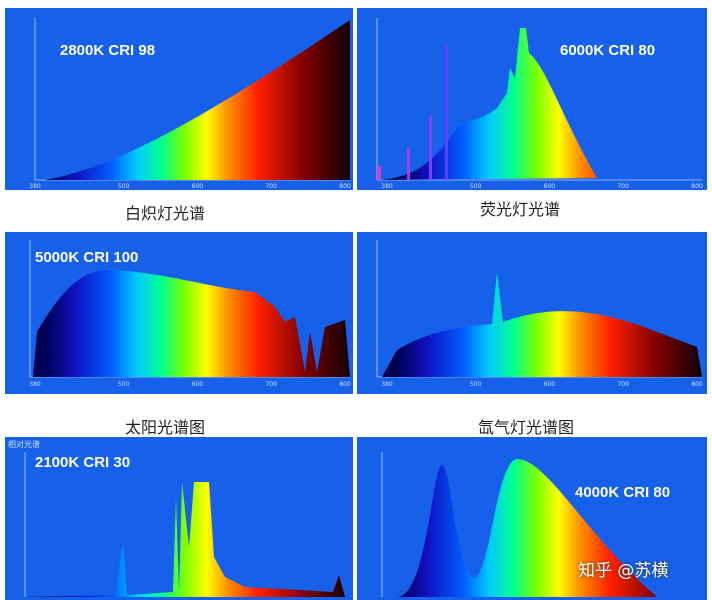 Image resolution: width=712 pixels, height=600 pixels. What do you see at coordinates (24, 444) in the screenshot?
I see `axis-label: 相对光谱` at bounding box center [24, 444].